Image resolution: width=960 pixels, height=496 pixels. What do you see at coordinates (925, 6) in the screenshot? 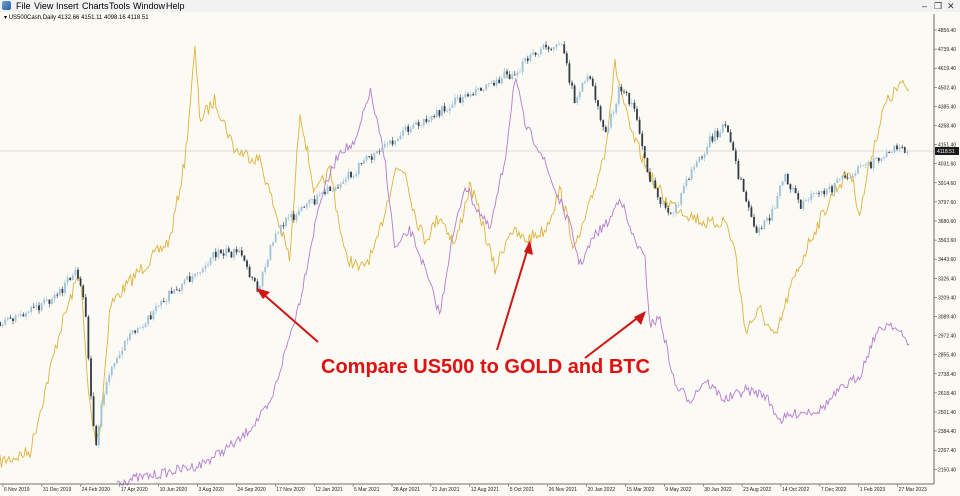
I see `minimize-icon: –` at bounding box center [925, 6].